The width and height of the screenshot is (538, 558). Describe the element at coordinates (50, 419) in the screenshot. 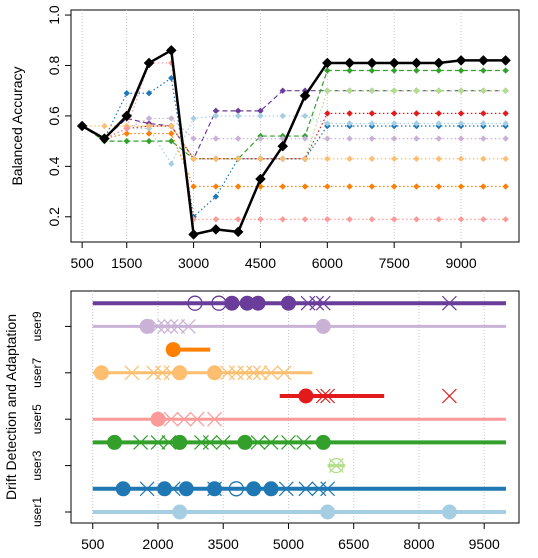

I see `drift-y-axis: user1 user3 user5 user7 user9` at that location.